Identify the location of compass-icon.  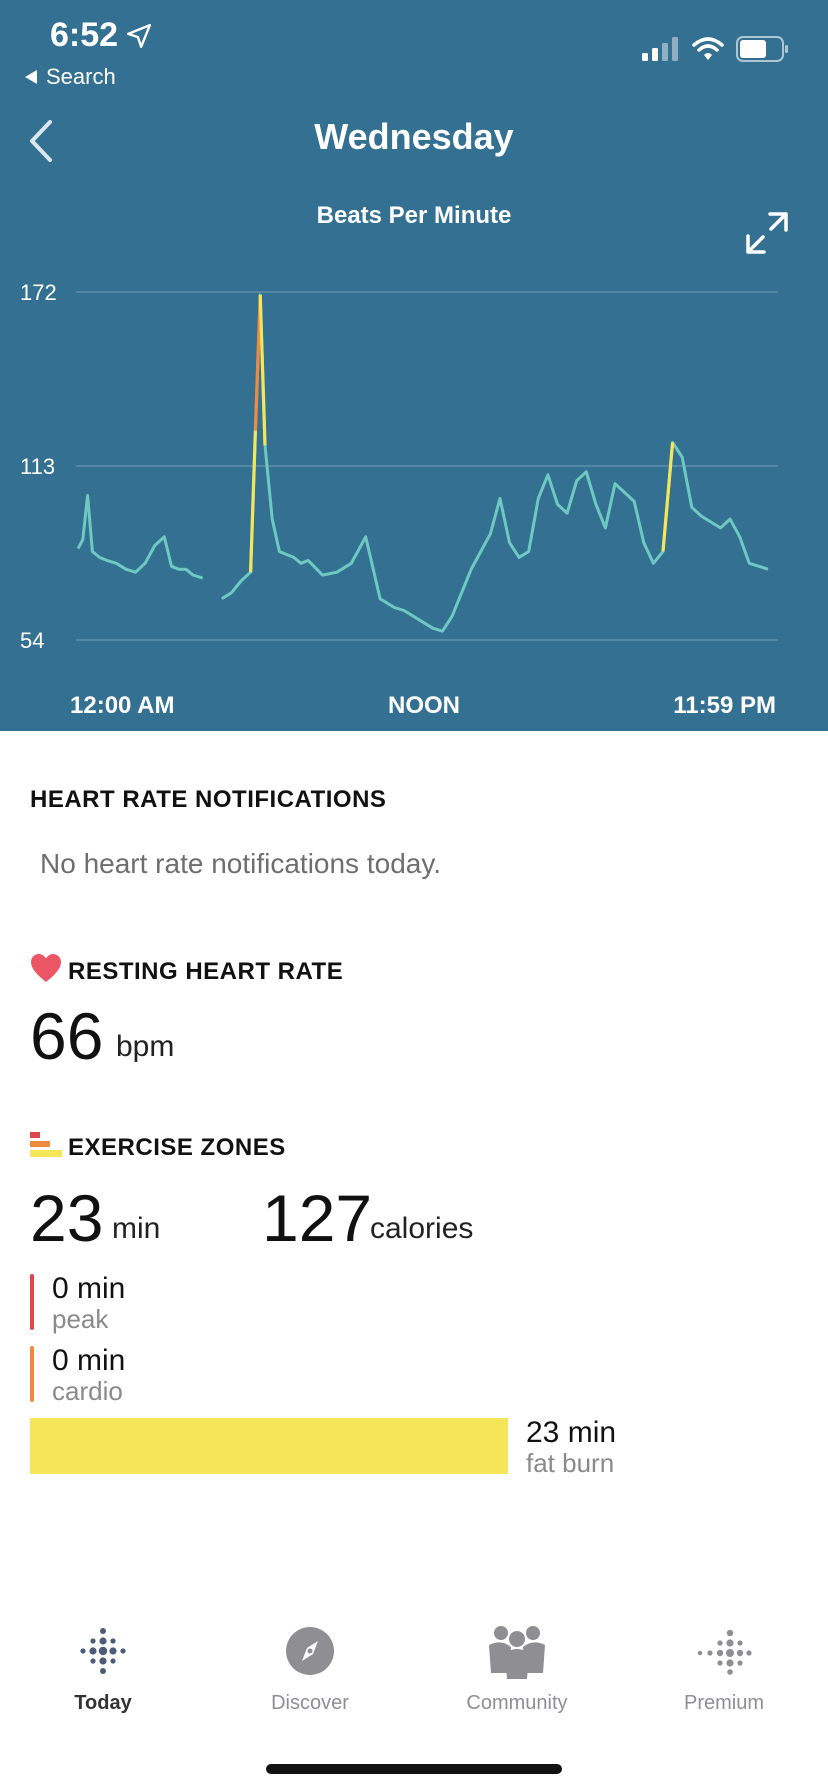
(310, 1651).